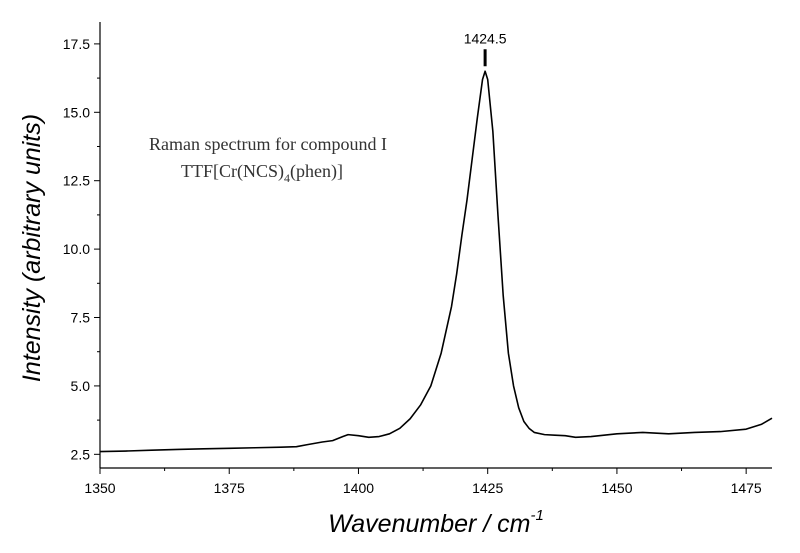 This screenshot has height=553, width=800. I want to click on annotation-line-2: TTF[Cr(NCS)4(phen)], so click(262, 173).